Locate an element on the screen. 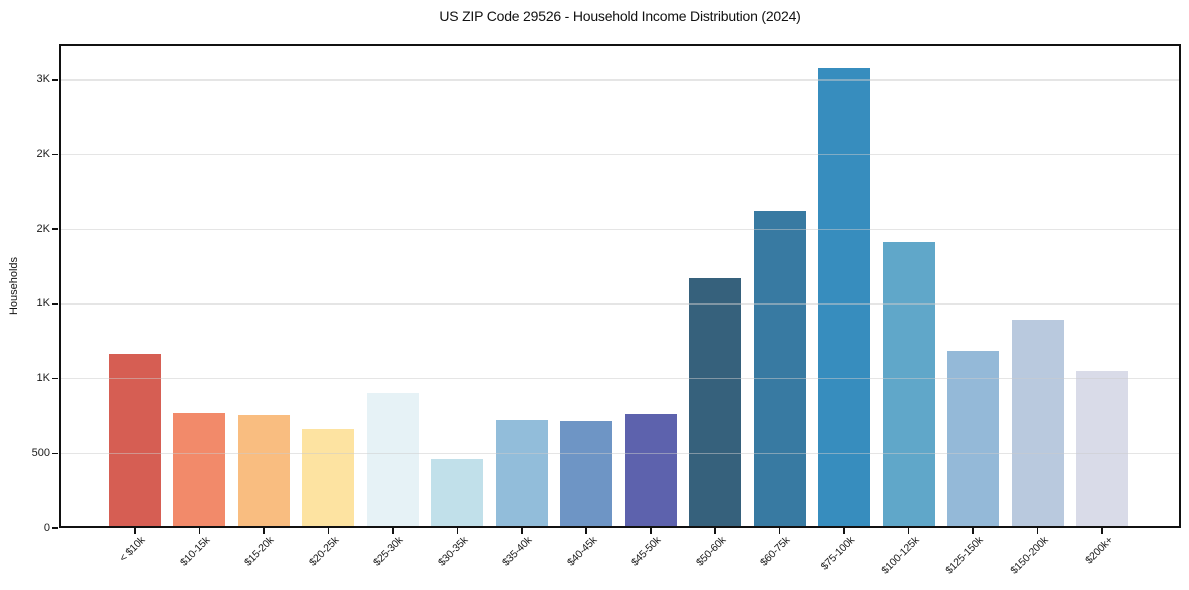 The width and height of the screenshot is (1189, 590). y-tick-label: 3K is located at coordinates (43, 79).